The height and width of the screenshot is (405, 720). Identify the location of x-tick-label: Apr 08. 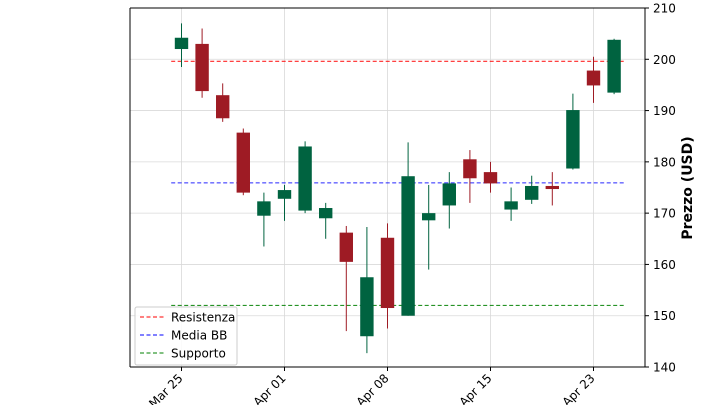
(373, 388).